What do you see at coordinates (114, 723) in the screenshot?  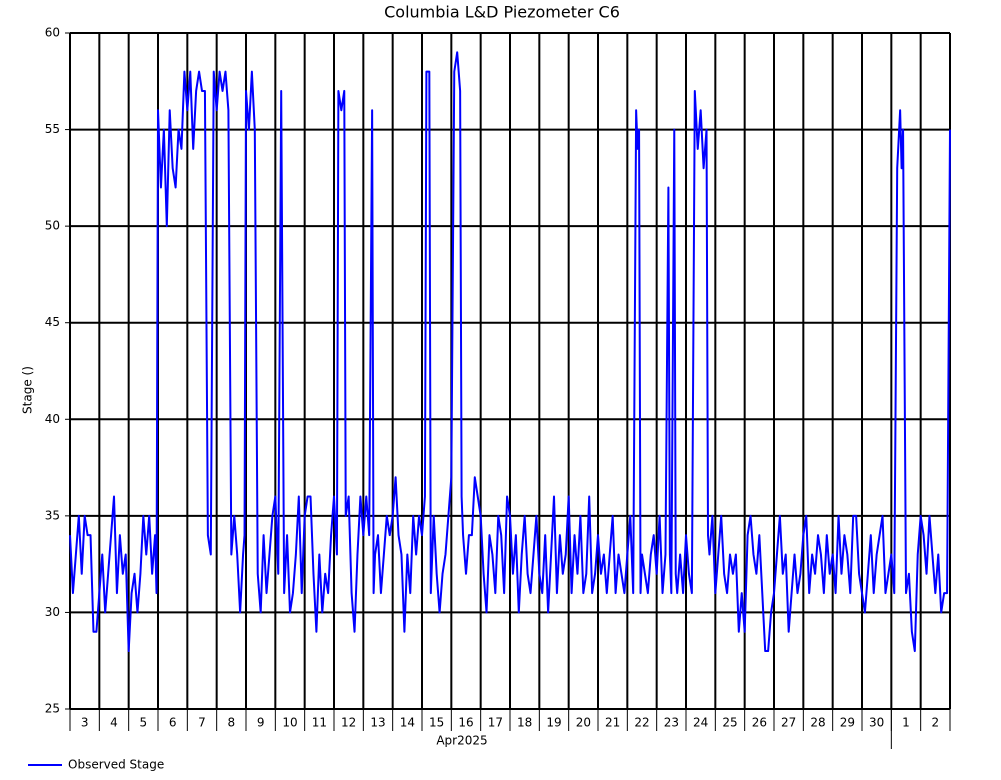 I see `x-tick-label: 4` at bounding box center [114, 723].